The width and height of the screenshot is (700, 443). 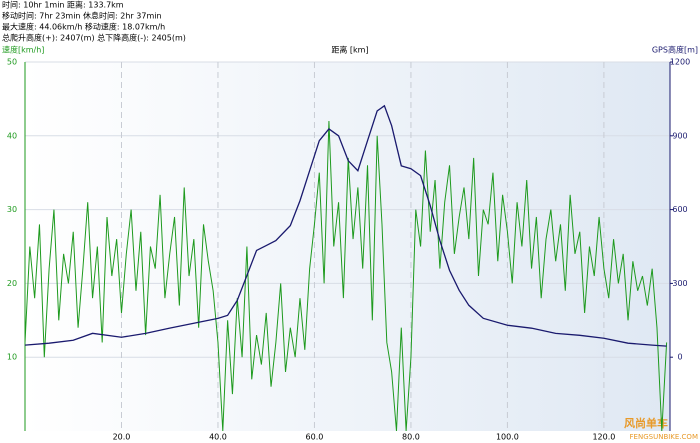 I want to click on x-axis-label: 距离 [km], so click(x=349, y=50).